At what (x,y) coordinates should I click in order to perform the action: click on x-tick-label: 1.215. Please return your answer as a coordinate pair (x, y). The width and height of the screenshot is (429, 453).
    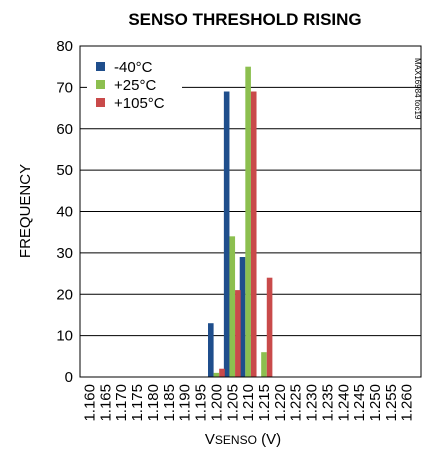
    Looking at the image, I should click on (264, 403).